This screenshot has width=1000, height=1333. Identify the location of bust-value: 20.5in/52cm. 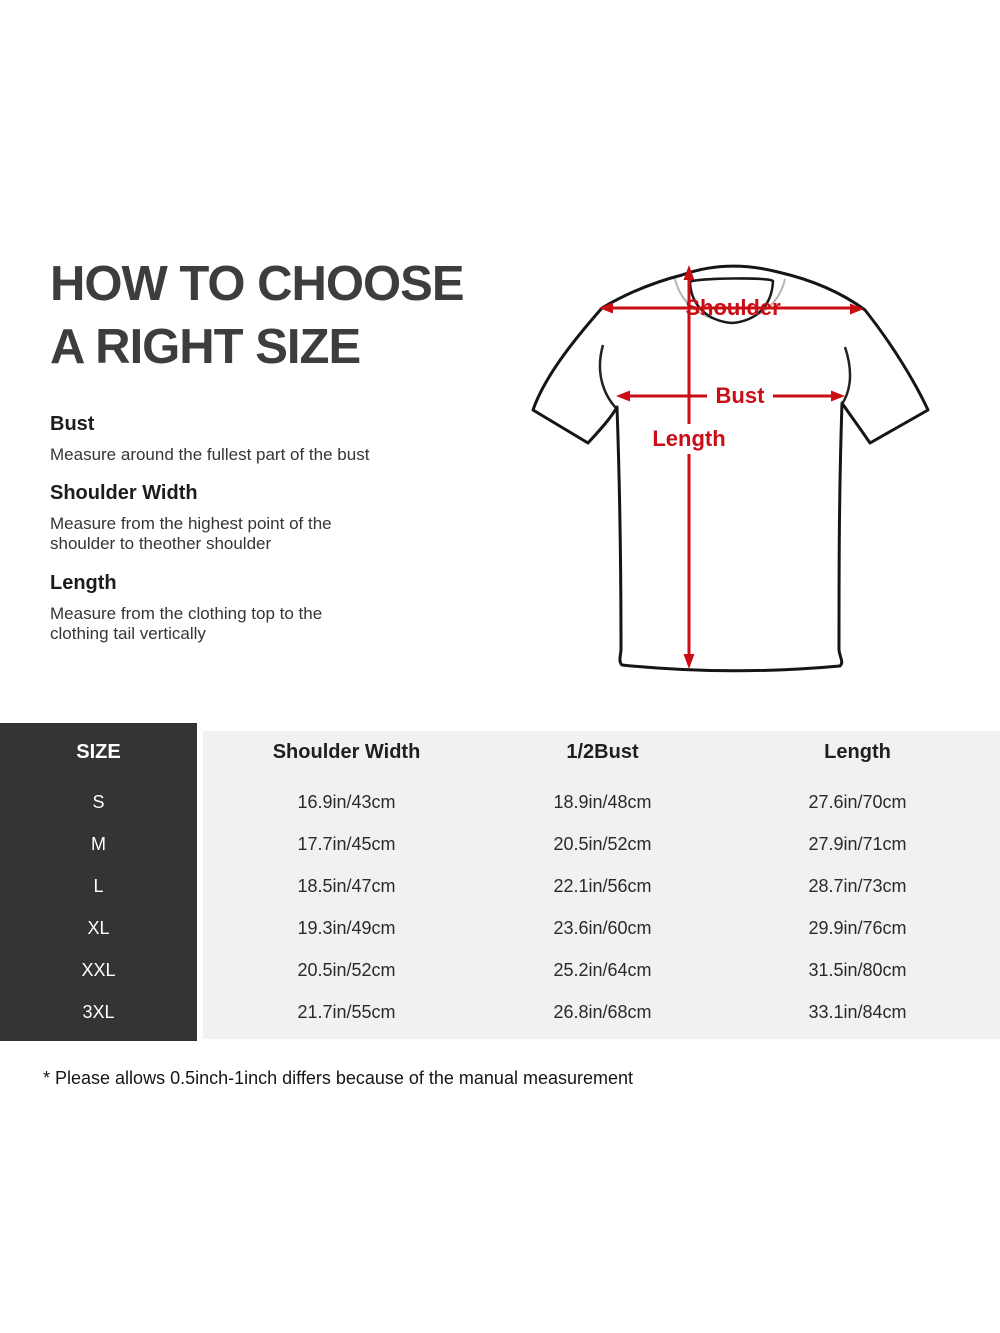
(602, 843).